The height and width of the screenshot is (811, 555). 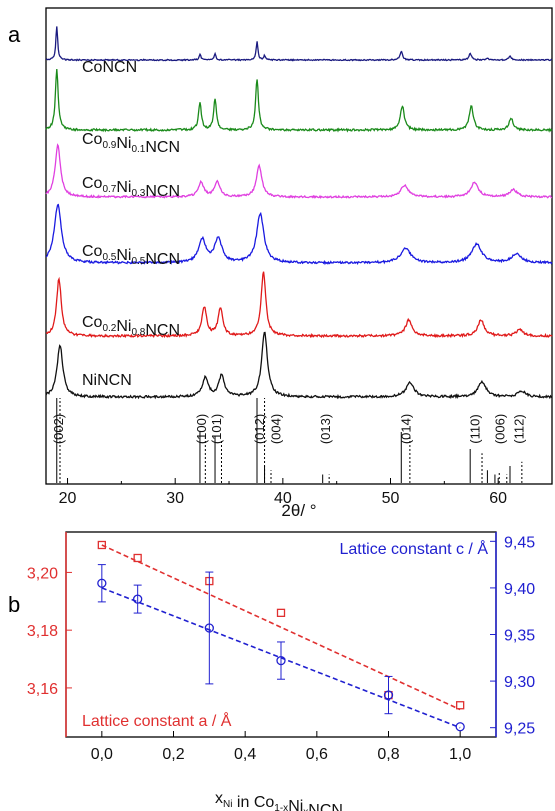 What do you see at coordinates (519, 589) in the screenshot?
I see `y-right-tick-label-4: 9,40` at bounding box center [519, 589].